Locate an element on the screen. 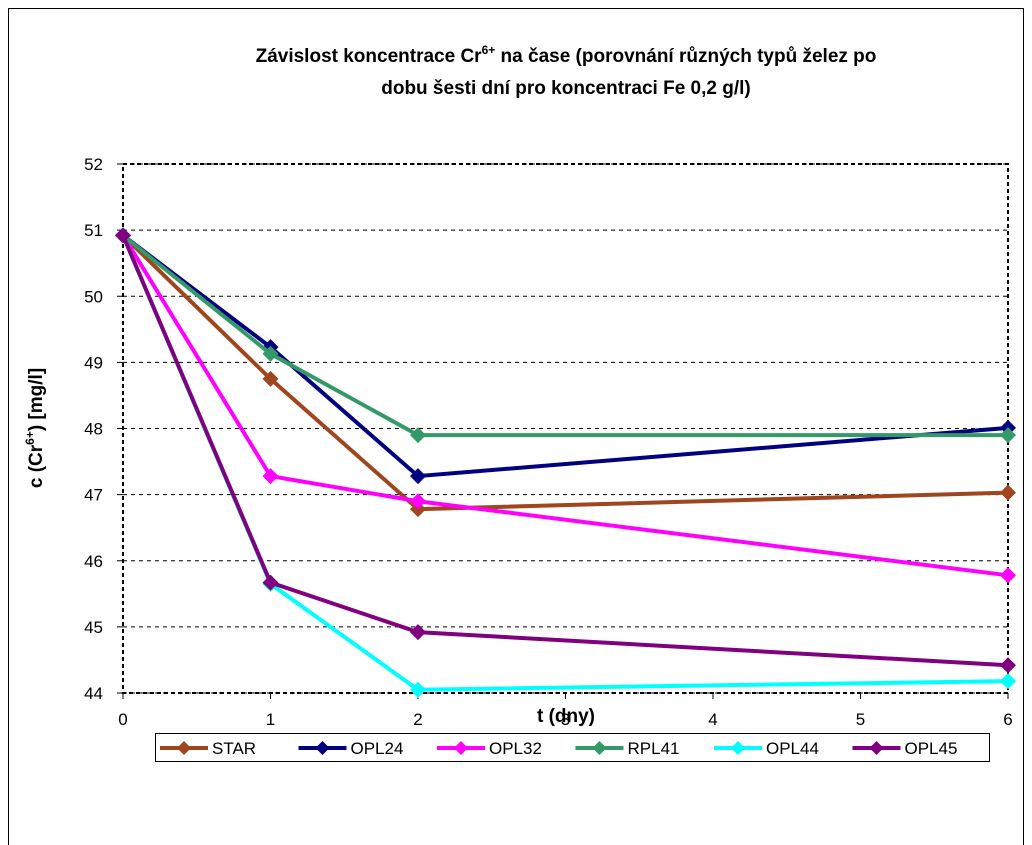  x-tick-label: 5 is located at coordinates (860, 719).